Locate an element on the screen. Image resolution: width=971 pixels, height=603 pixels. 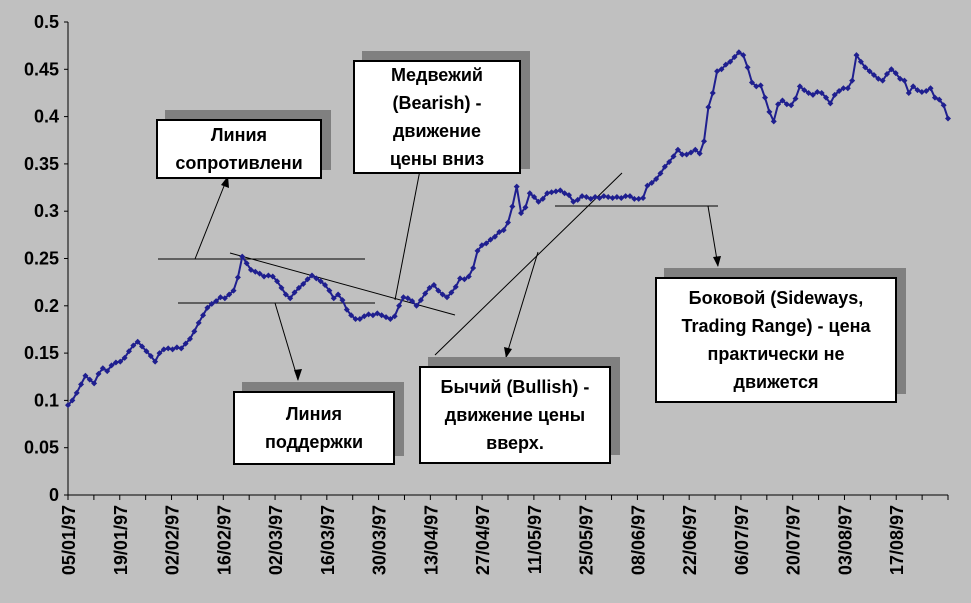
bearish-arrow is located at coordinates (407, 235).